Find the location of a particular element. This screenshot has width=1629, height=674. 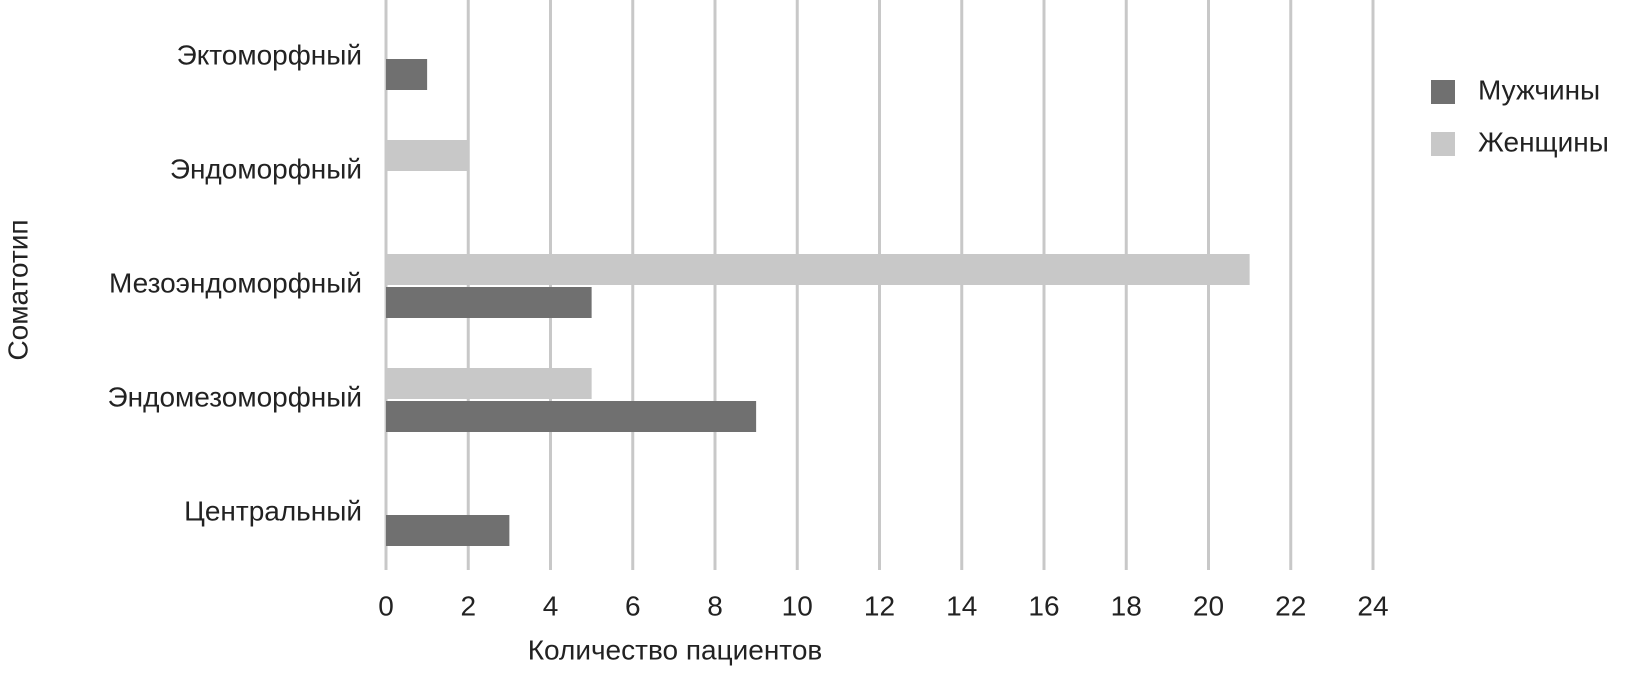

x-tick-label: 2 is located at coordinates (468, 605).